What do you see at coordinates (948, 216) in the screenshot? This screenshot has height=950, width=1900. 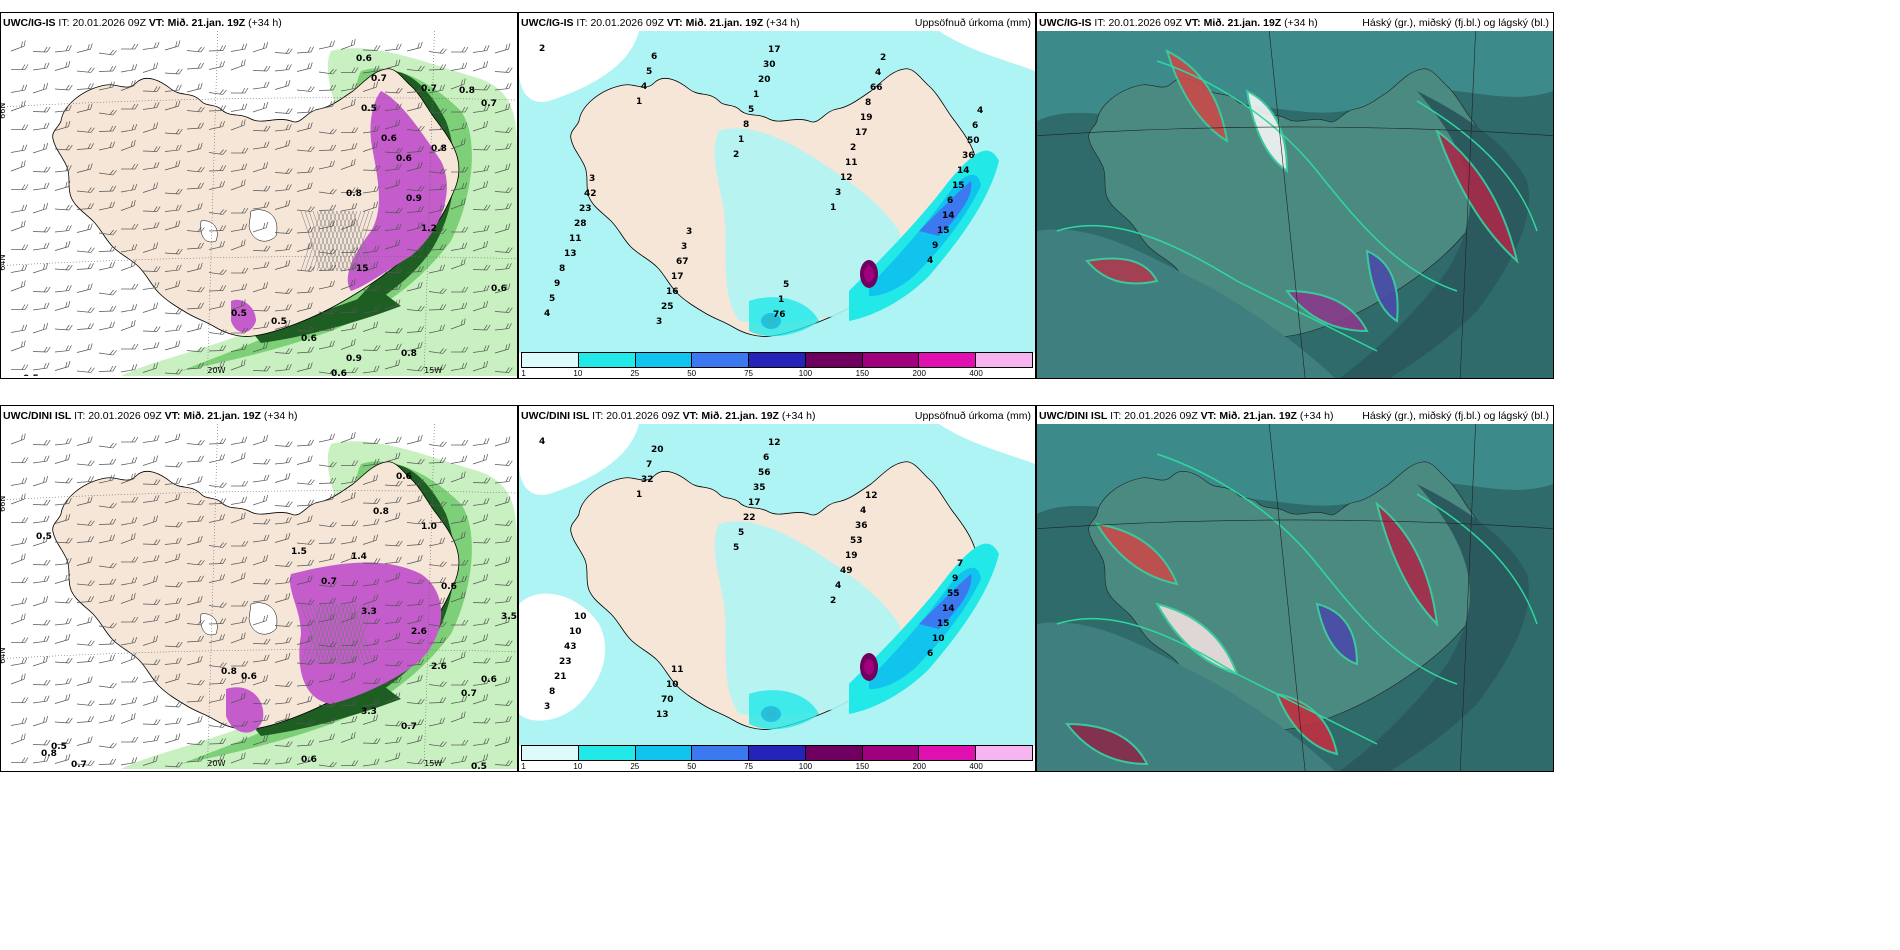 I see `precip-value-label: 14` at bounding box center [948, 216].